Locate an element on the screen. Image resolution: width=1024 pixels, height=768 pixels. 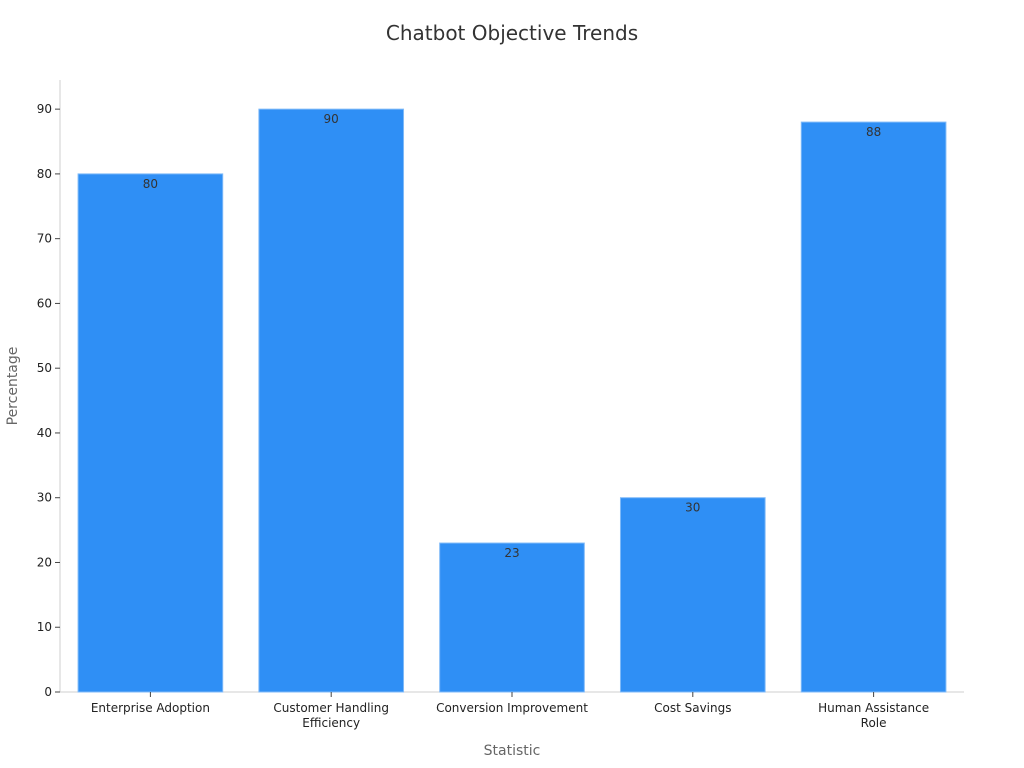
x-tick-label: Customer Handling Efficiency is located at coordinates (331, 715).